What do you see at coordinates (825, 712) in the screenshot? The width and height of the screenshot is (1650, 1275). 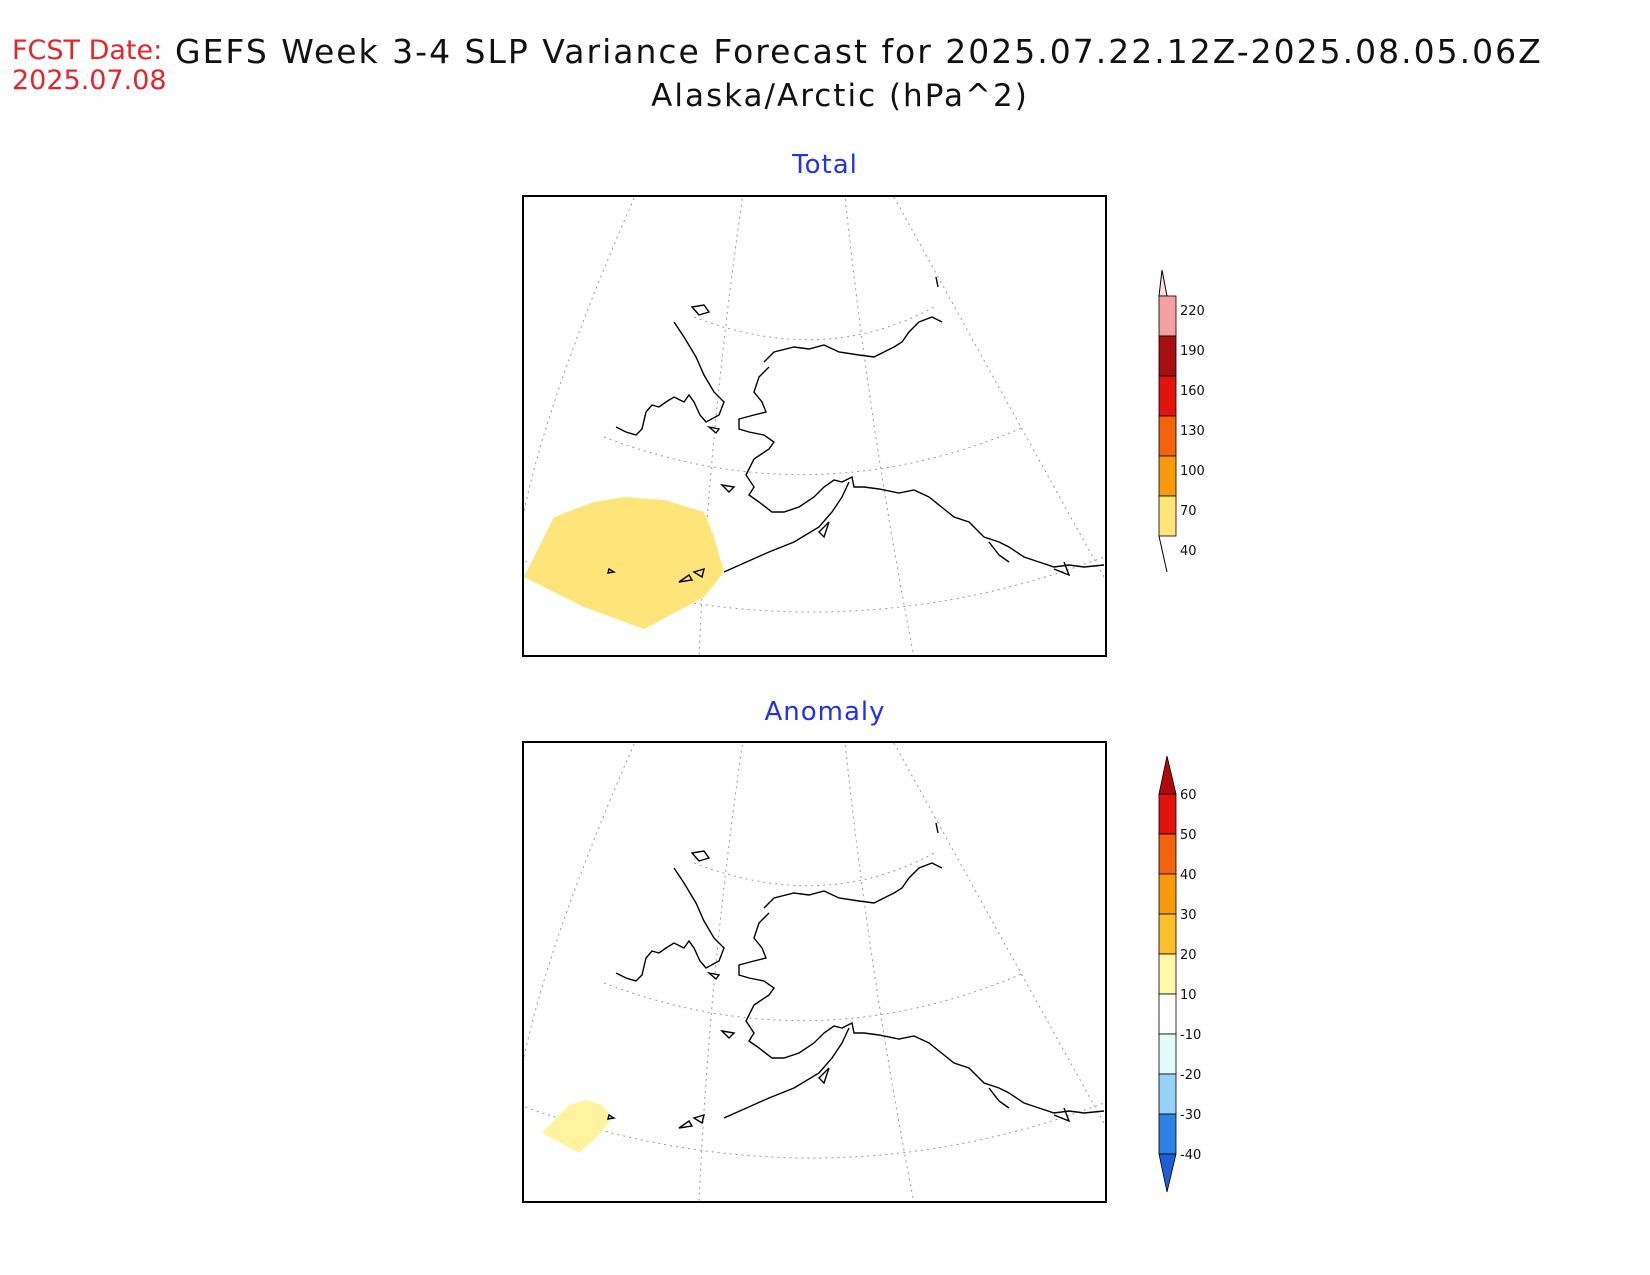 I see `panel-title-anomaly: Anomaly` at bounding box center [825, 712].